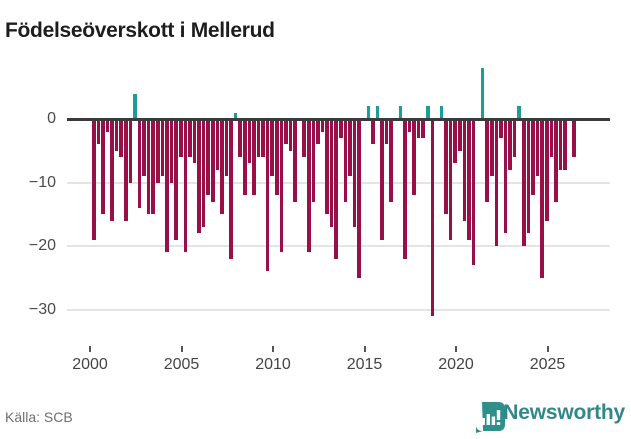  What do you see at coordinates (564, 412) in the screenshot?
I see `newsworthy-wordmark: Newsworthy` at bounding box center [564, 412].